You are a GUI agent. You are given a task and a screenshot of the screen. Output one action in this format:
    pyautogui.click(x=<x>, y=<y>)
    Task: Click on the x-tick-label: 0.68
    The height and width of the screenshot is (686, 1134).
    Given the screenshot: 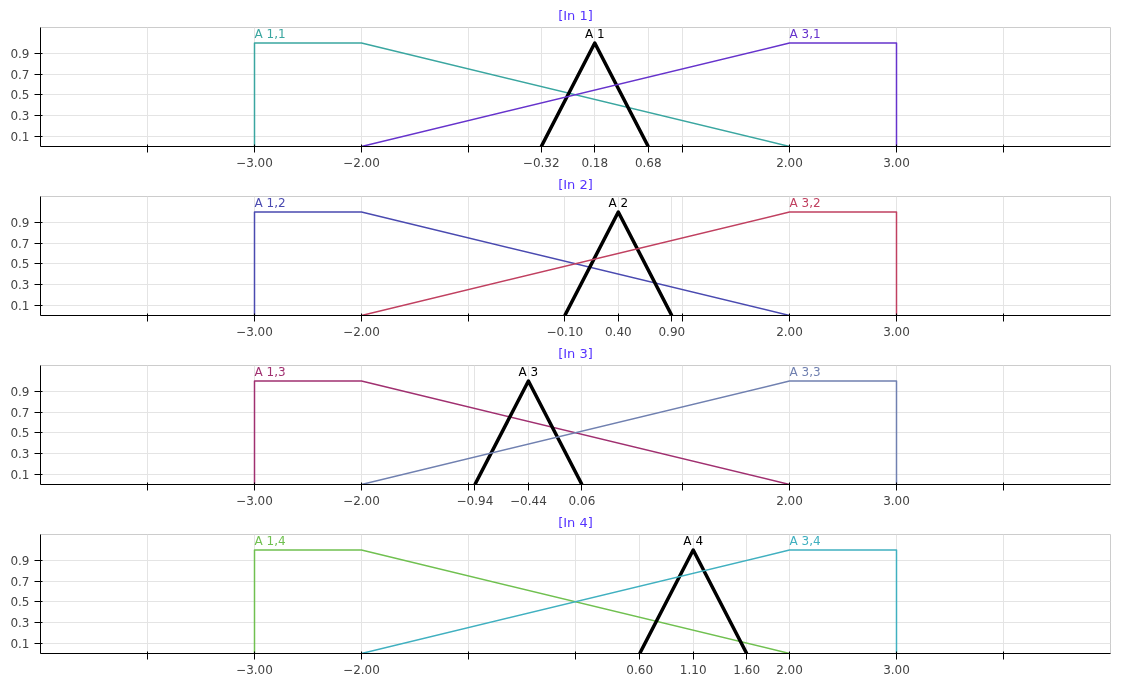 What is the action you would take?
    pyautogui.click(x=648, y=162)
    